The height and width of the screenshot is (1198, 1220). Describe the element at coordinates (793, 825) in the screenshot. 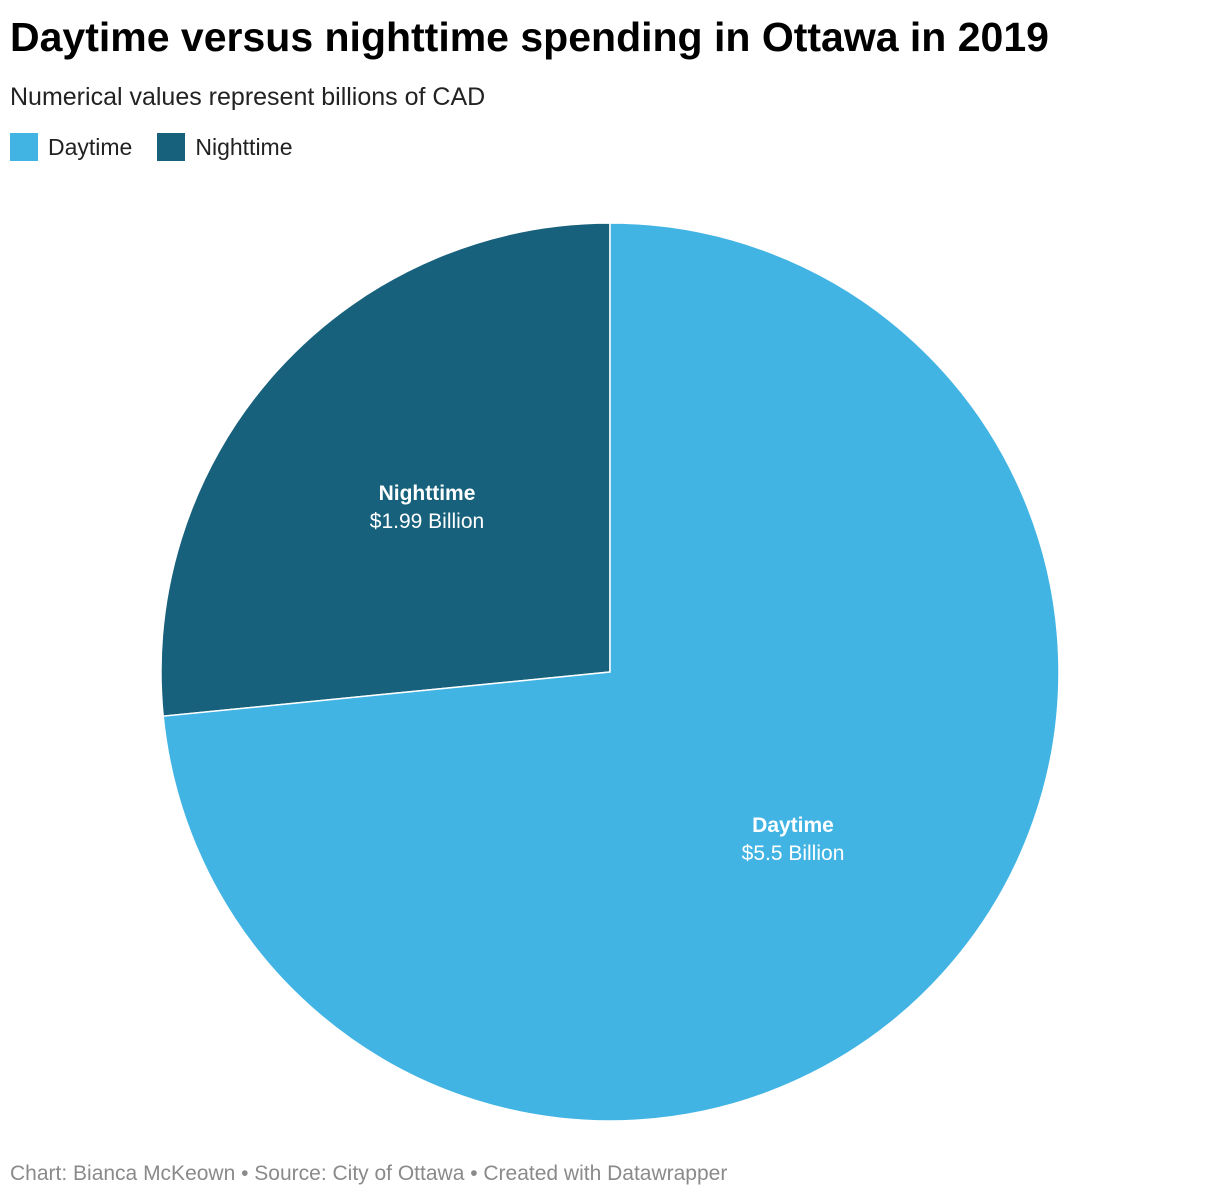

I see `slice-label-daytime: Daytime` at that location.